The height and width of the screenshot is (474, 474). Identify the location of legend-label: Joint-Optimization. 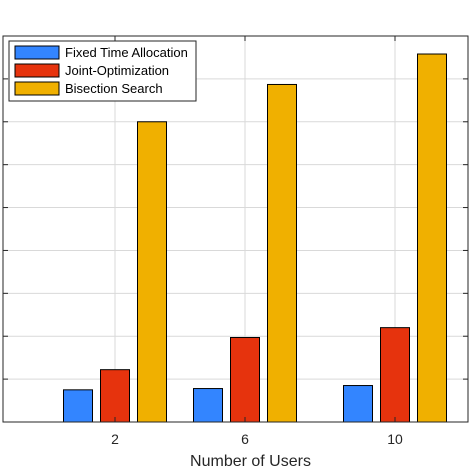
(117, 70).